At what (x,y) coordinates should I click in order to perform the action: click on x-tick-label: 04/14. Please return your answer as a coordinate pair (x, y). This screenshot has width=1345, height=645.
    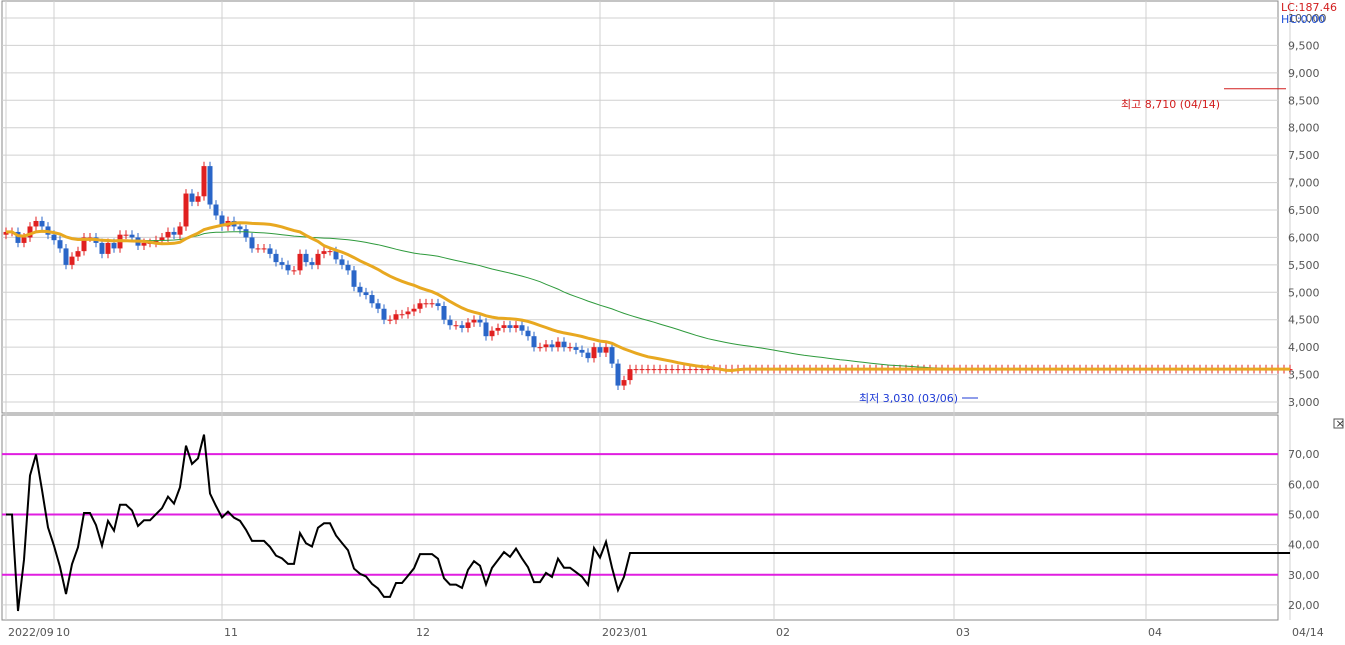
    Looking at the image, I should click on (1308, 632).